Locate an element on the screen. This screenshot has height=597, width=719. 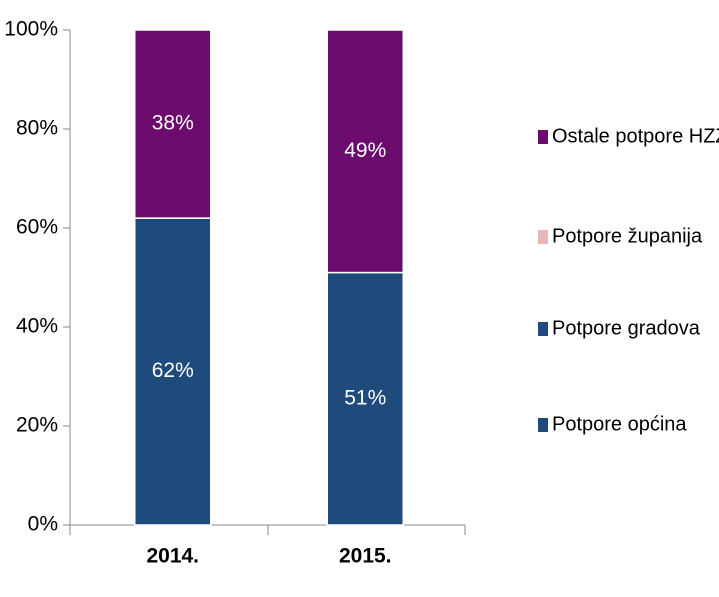
legend-label: Potpore gradova is located at coordinates (626, 328).